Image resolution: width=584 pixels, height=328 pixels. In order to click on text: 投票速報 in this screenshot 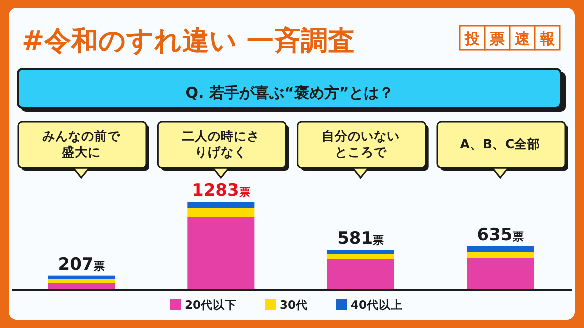, I will do `click(510, 39)`.